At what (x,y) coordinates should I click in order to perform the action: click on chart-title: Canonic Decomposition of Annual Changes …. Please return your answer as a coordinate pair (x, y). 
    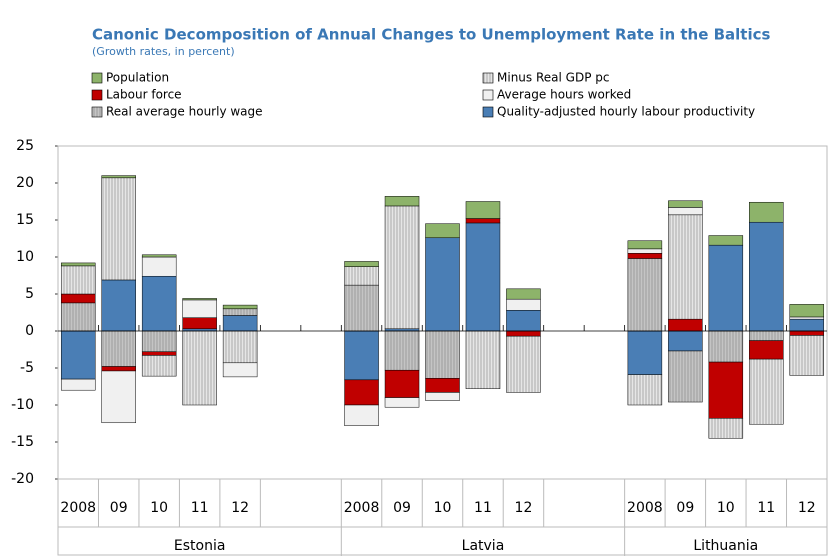
    Looking at the image, I should click on (431, 35).